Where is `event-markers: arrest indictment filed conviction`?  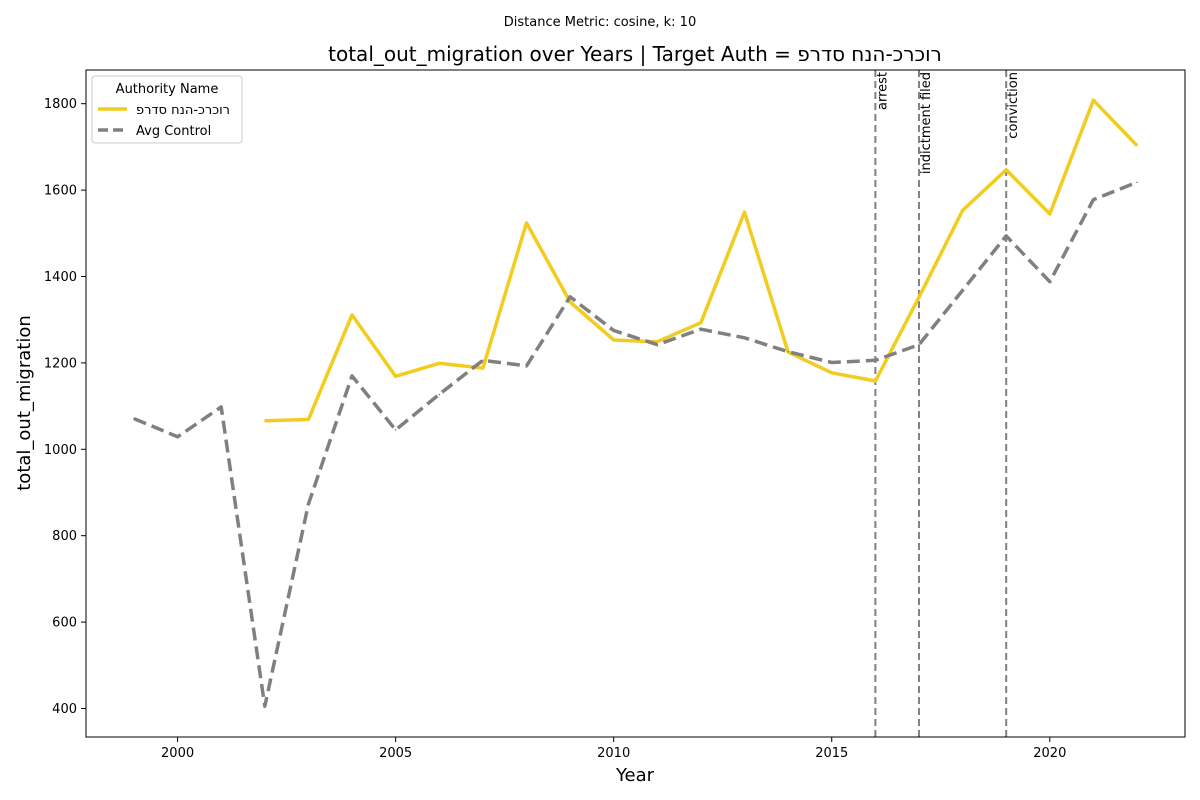
event-markers: arrest indictment filed conviction is located at coordinates (947, 403).